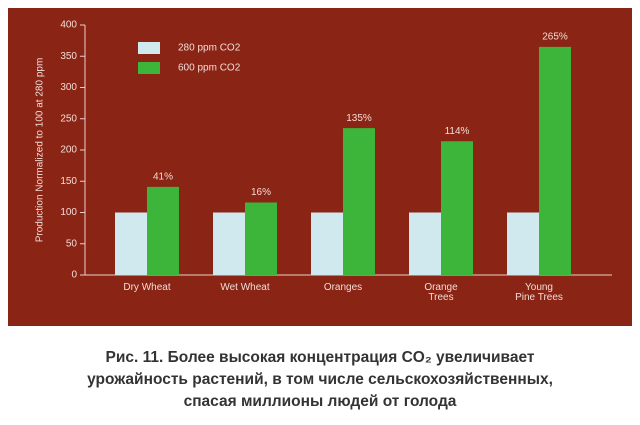  I want to click on bar-annotation: 265%, so click(555, 37).